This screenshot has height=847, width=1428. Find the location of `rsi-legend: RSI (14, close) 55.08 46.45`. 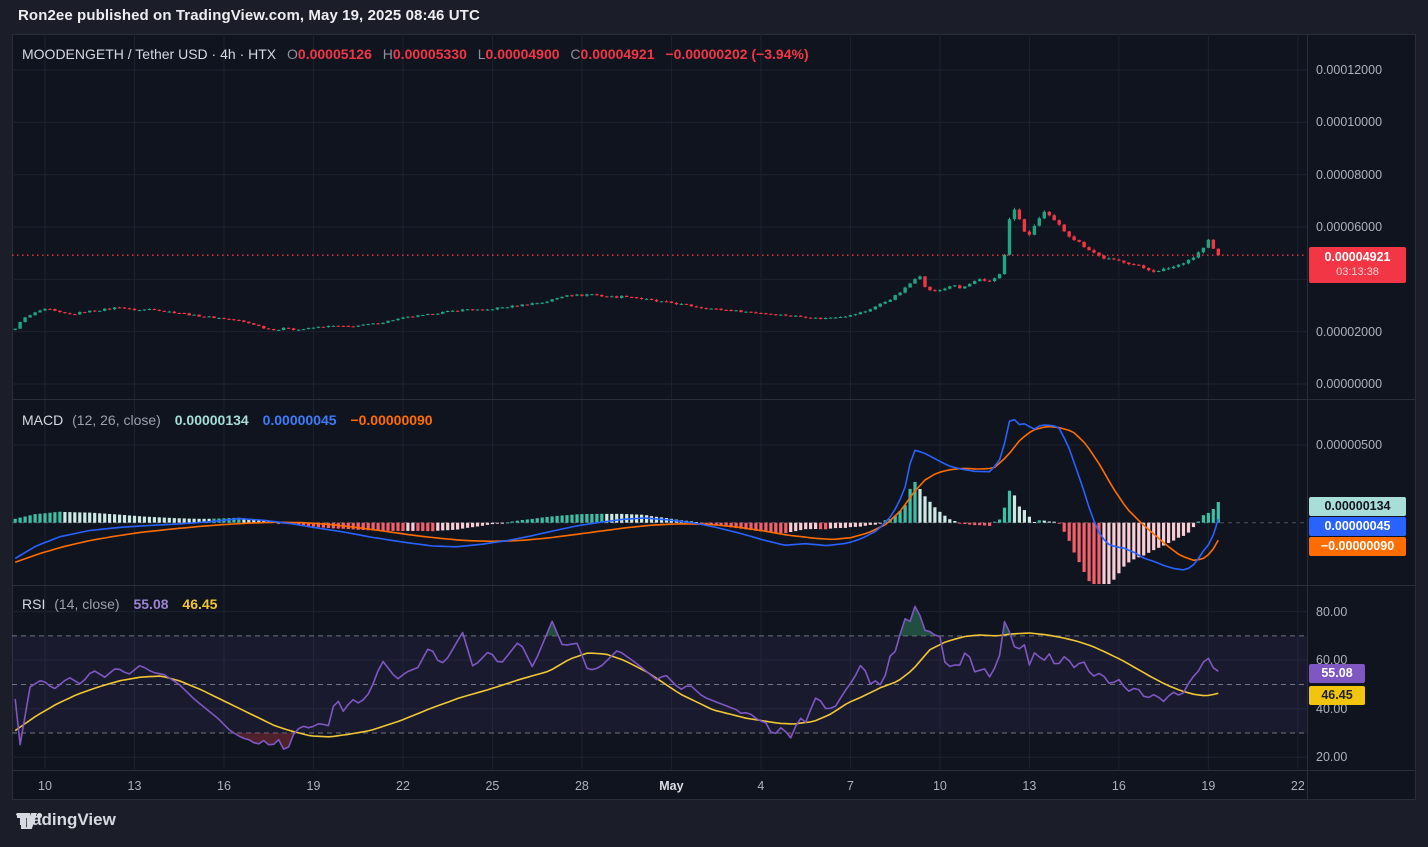

rsi-legend: RSI (14, close) 55.08 46.45 is located at coordinates (119, 604).